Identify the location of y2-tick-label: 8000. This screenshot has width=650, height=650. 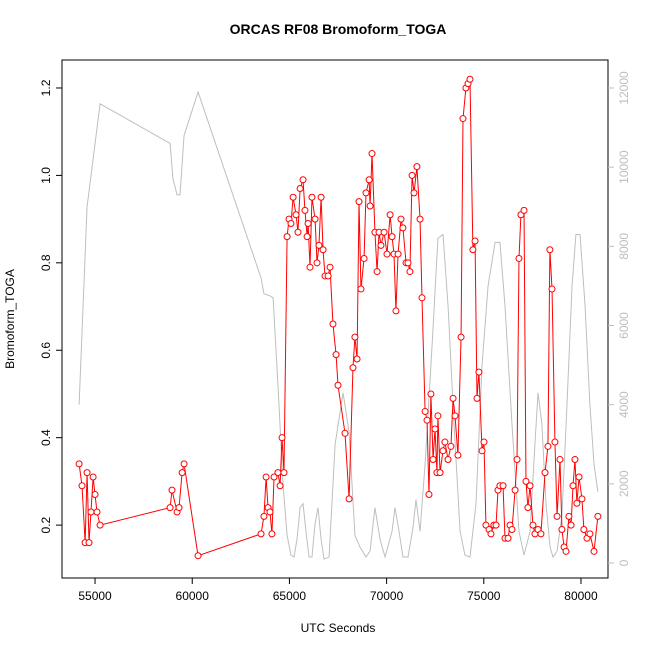
(624, 246).